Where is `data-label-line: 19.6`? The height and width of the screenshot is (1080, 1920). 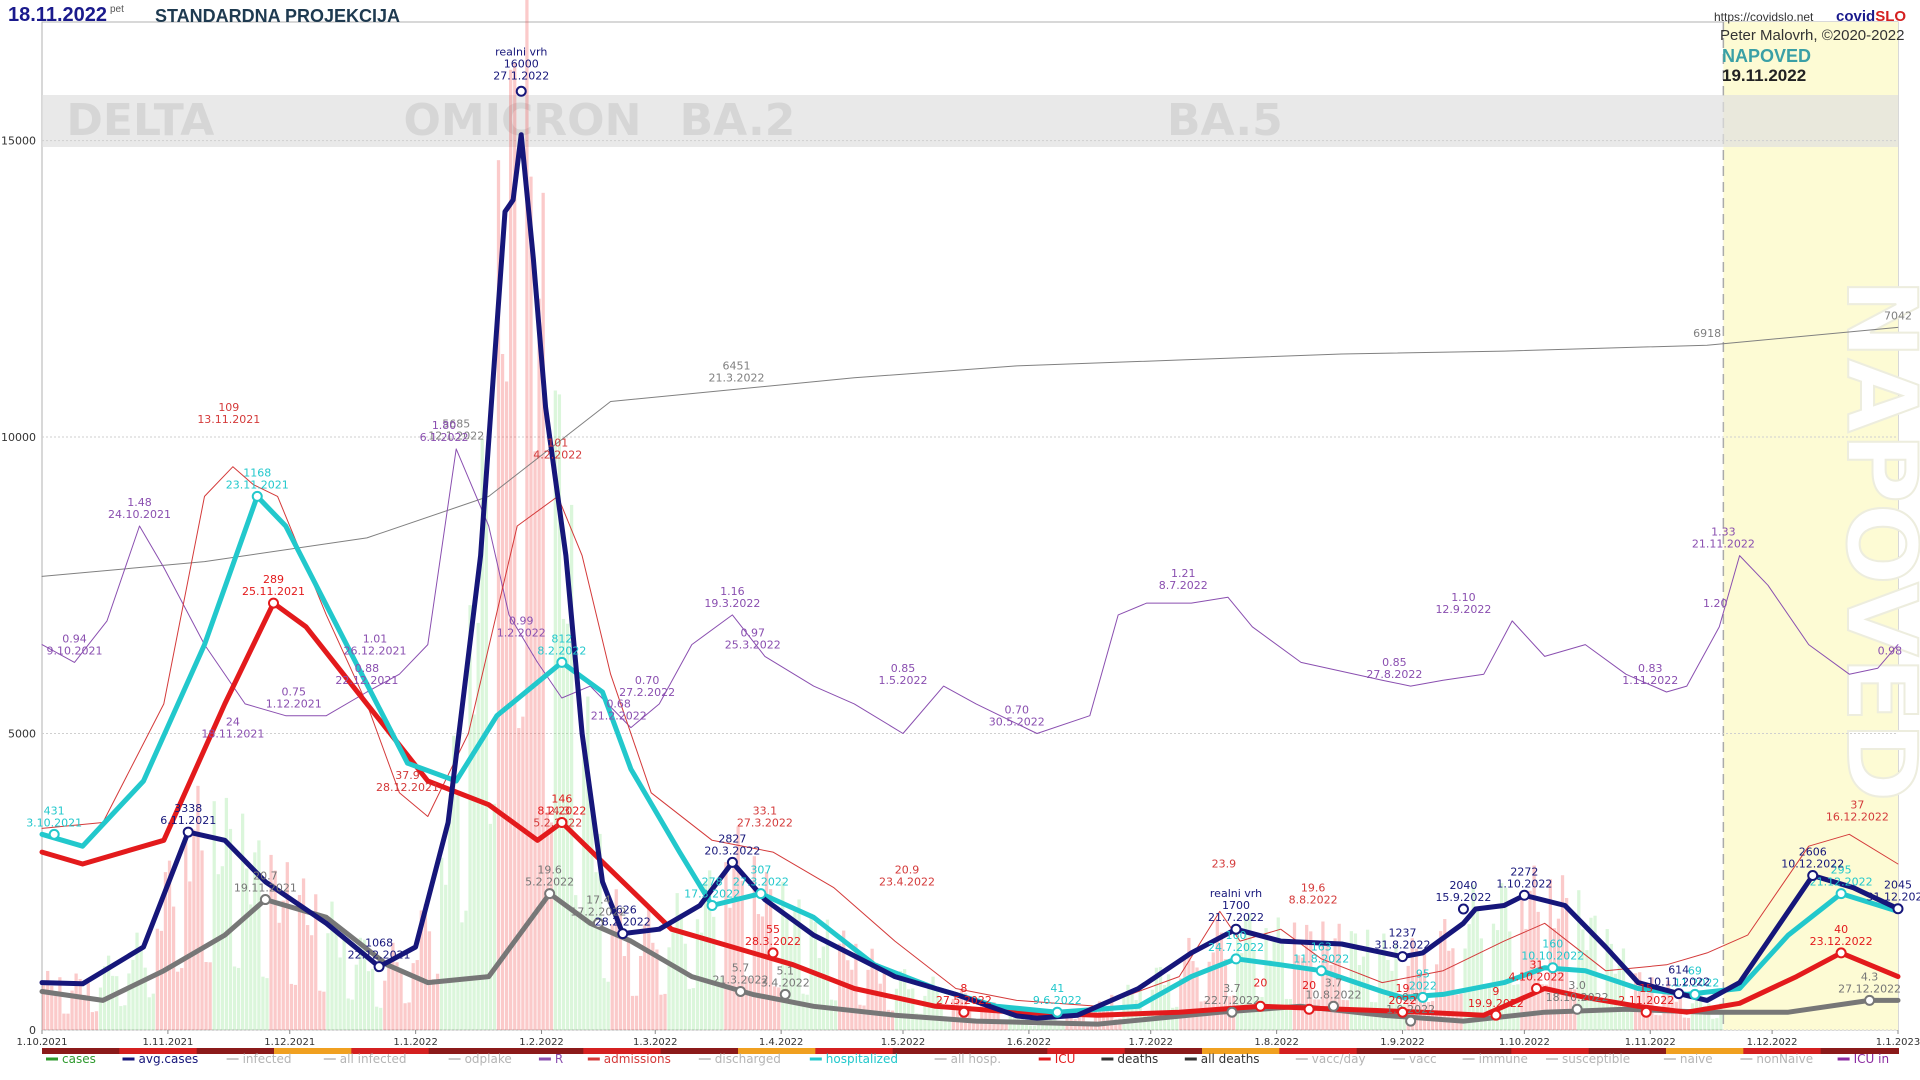
data-label-line: 19.6 is located at coordinates (549, 870).